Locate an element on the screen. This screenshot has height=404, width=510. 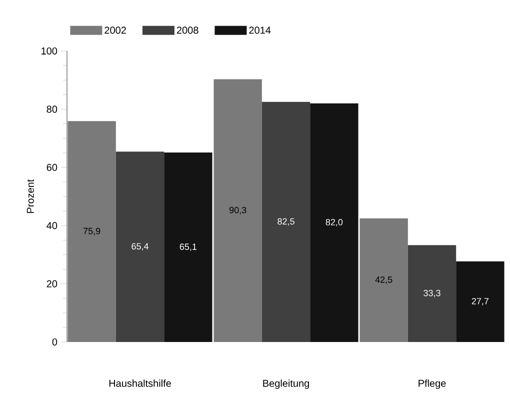
data-label: 42,5 is located at coordinates (383, 280).